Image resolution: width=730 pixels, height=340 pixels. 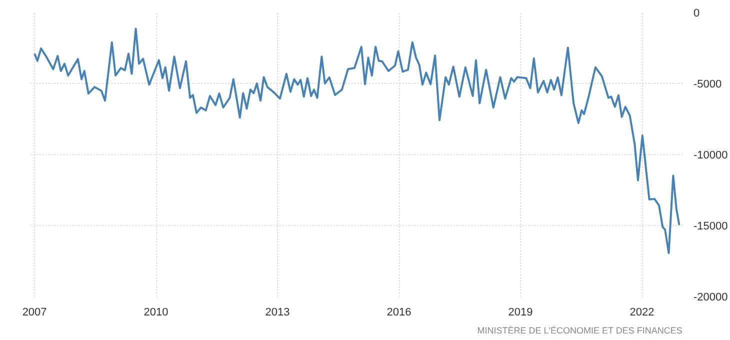 What do you see at coordinates (156, 312) in the screenshot?
I see `x-tick-label: 2010` at bounding box center [156, 312].